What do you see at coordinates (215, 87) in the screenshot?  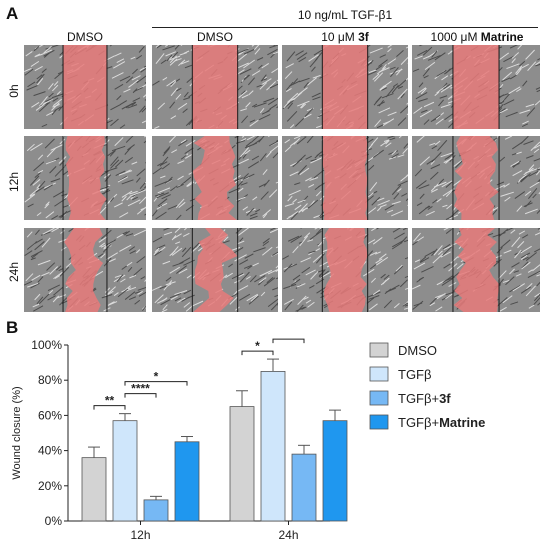 I see `micrograph-0h-col2` at bounding box center [215, 87].